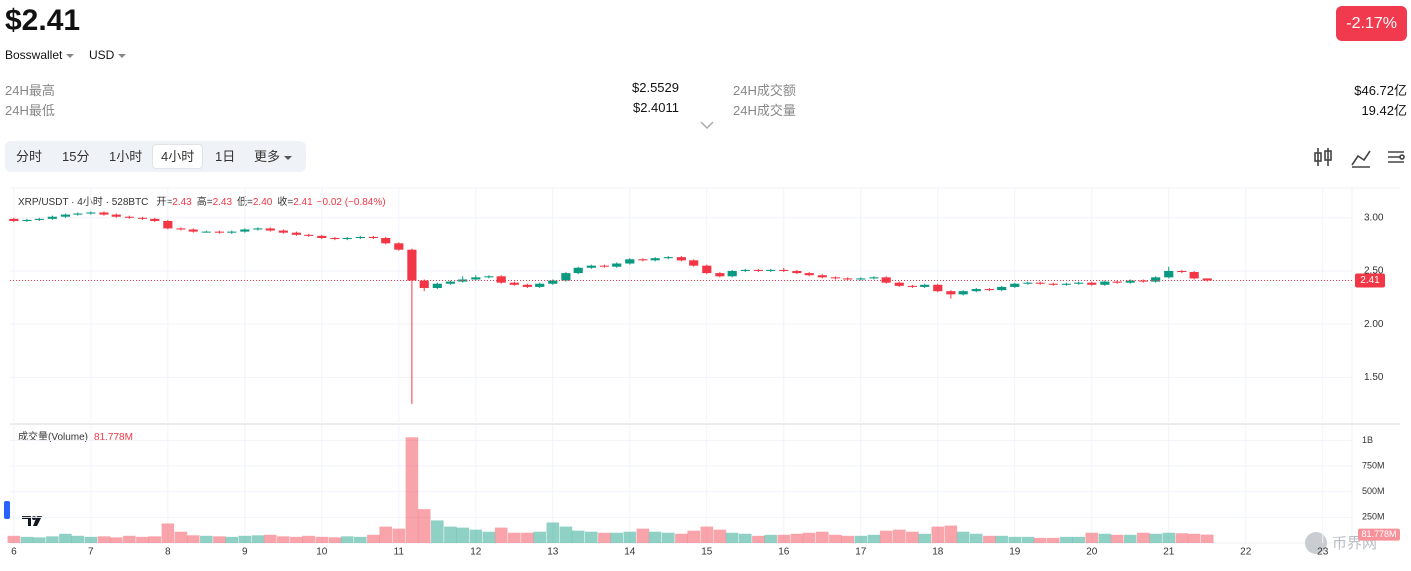 This screenshot has height=571, width=1411. Describe the element at coordinates (1169, 552) in the screenshot. I see `x-tick-label: 21` at that location.